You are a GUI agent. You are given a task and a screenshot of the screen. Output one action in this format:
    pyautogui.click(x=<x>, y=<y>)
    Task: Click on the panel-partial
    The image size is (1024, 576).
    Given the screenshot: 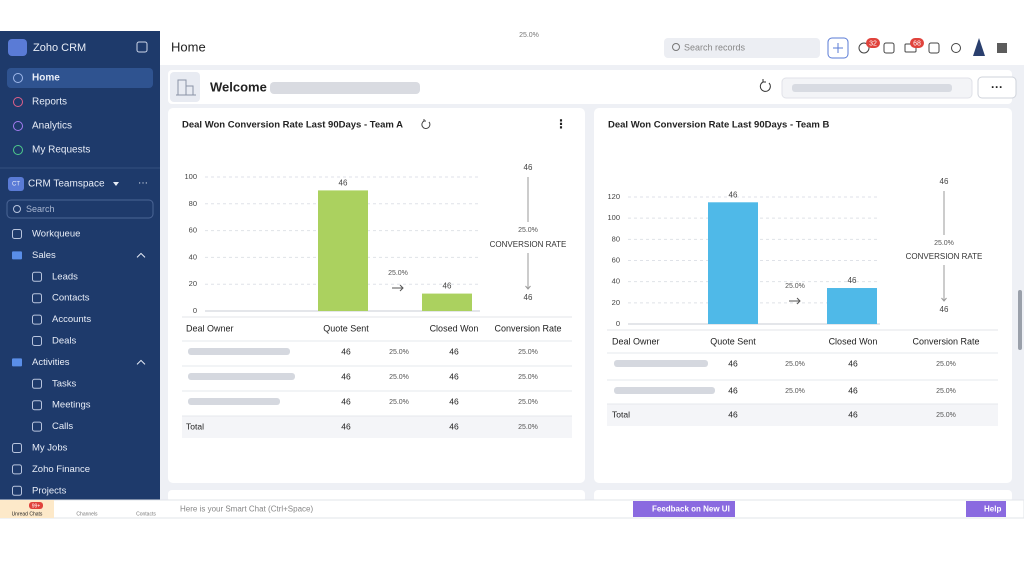 What is the action you would take?
    pyautogui.click(x=376, y=496)
    